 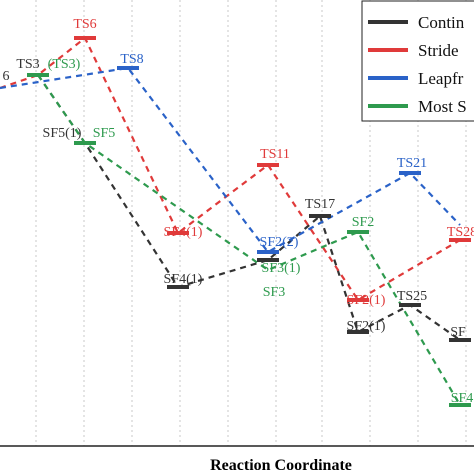 I want to click on state-label: SF2, so click(x=363, y=222).